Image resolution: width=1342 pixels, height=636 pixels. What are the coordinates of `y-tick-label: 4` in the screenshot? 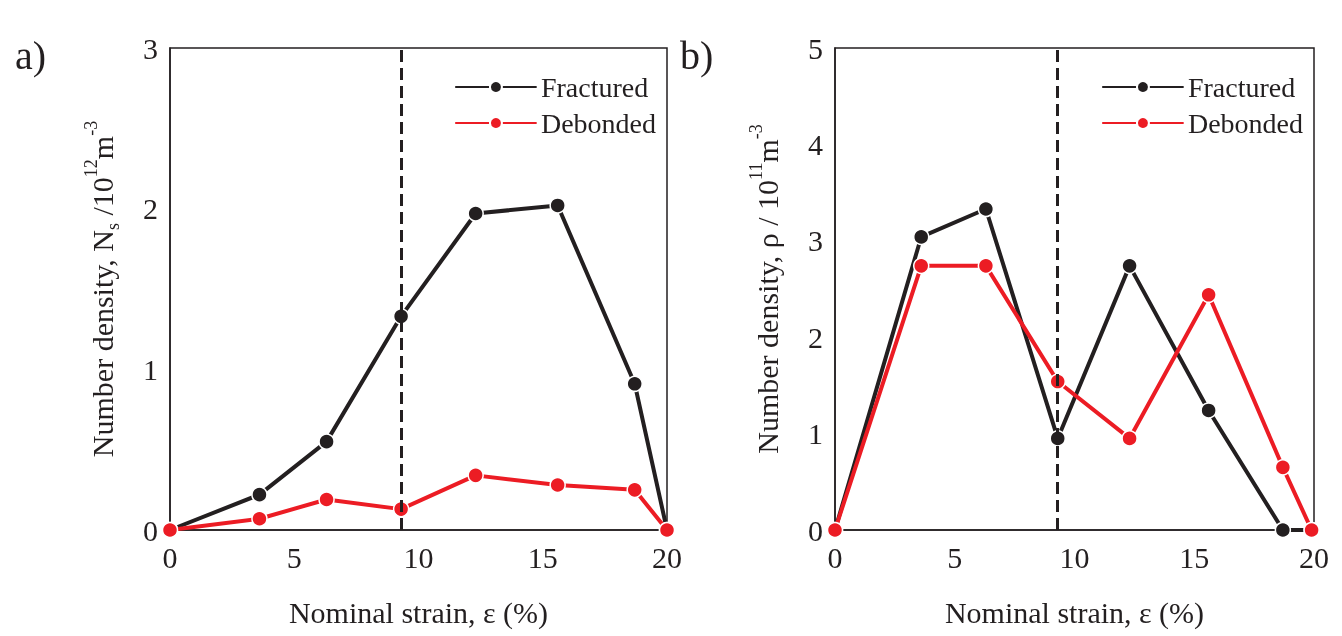 It's located at (815, 144).